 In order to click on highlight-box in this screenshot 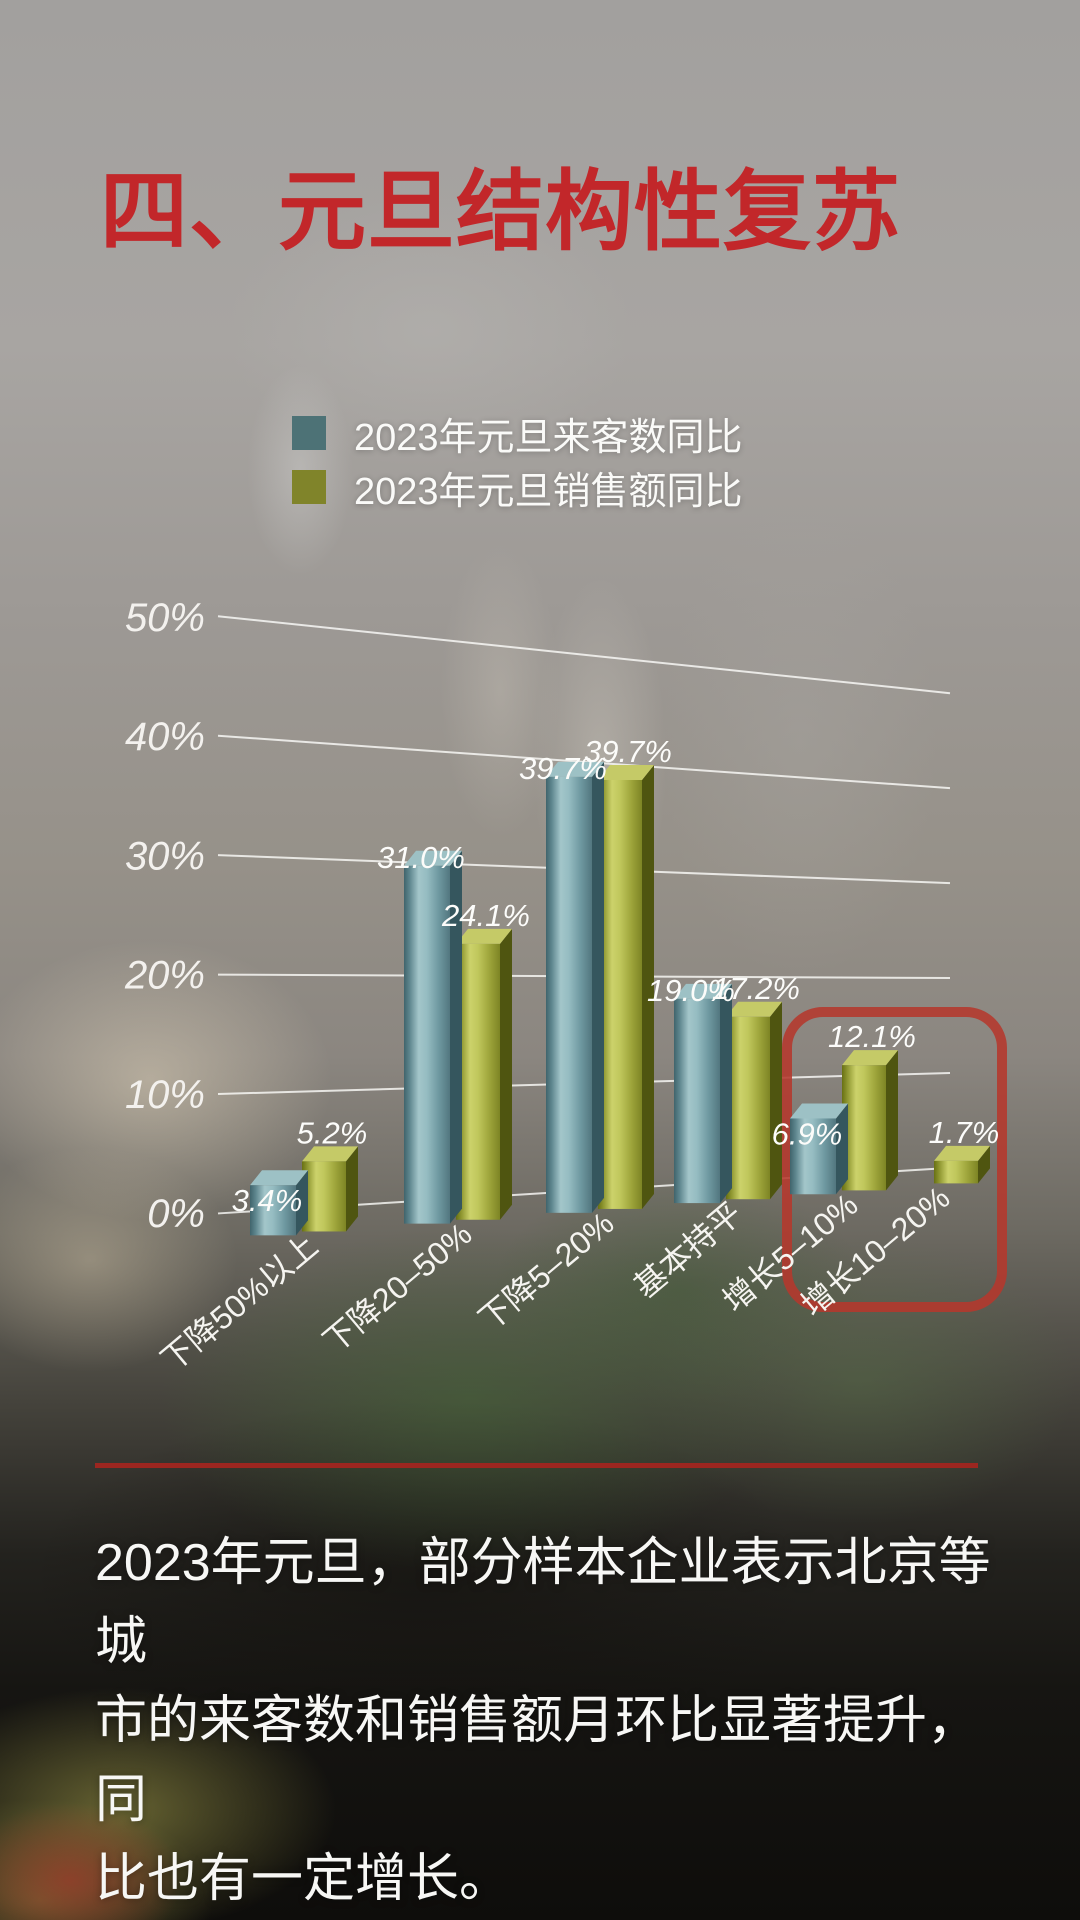, I will do `click(894, 1159)`.